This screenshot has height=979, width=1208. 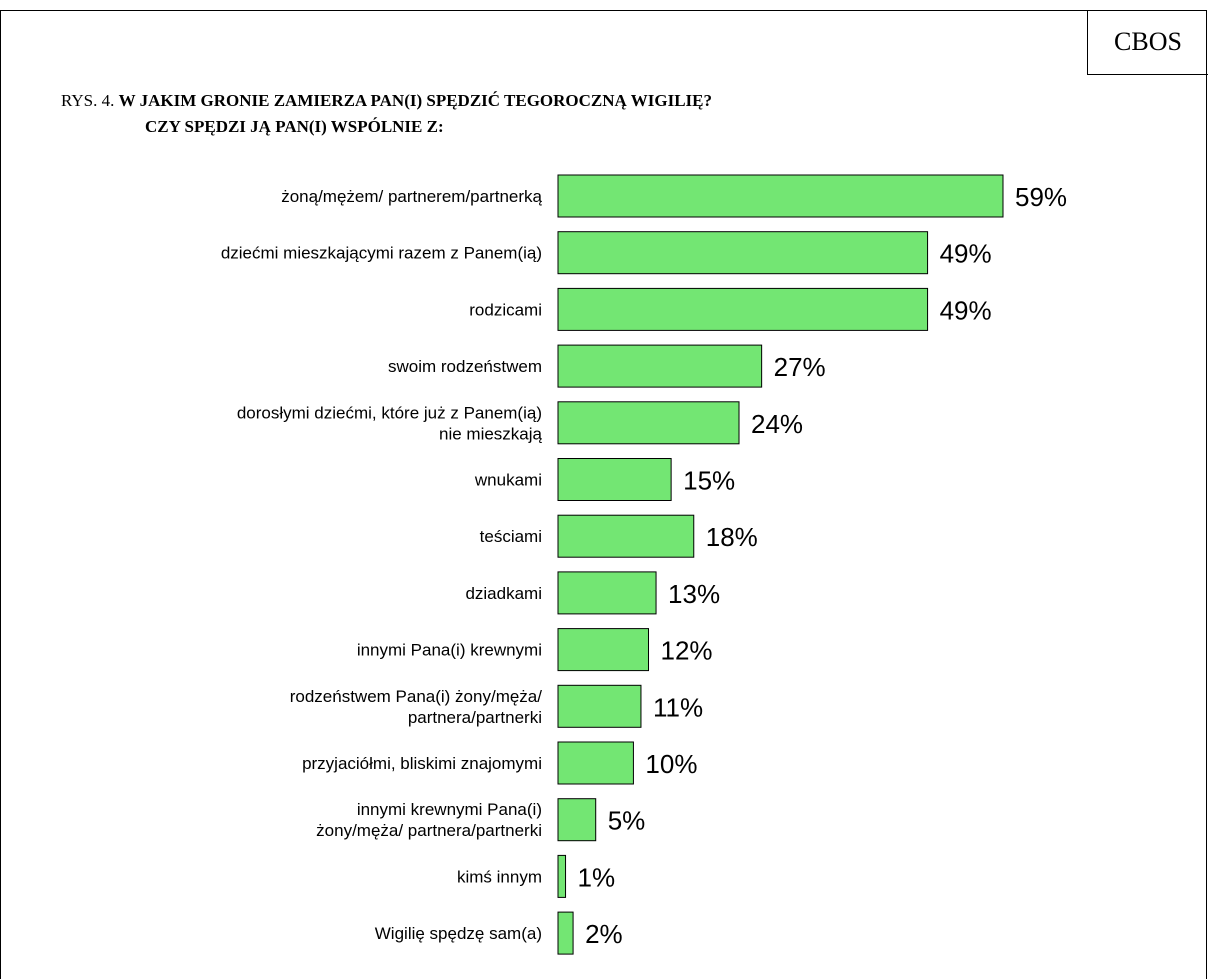 I want to click on category-label-2: rodzicami, so click(x=505, y=309).